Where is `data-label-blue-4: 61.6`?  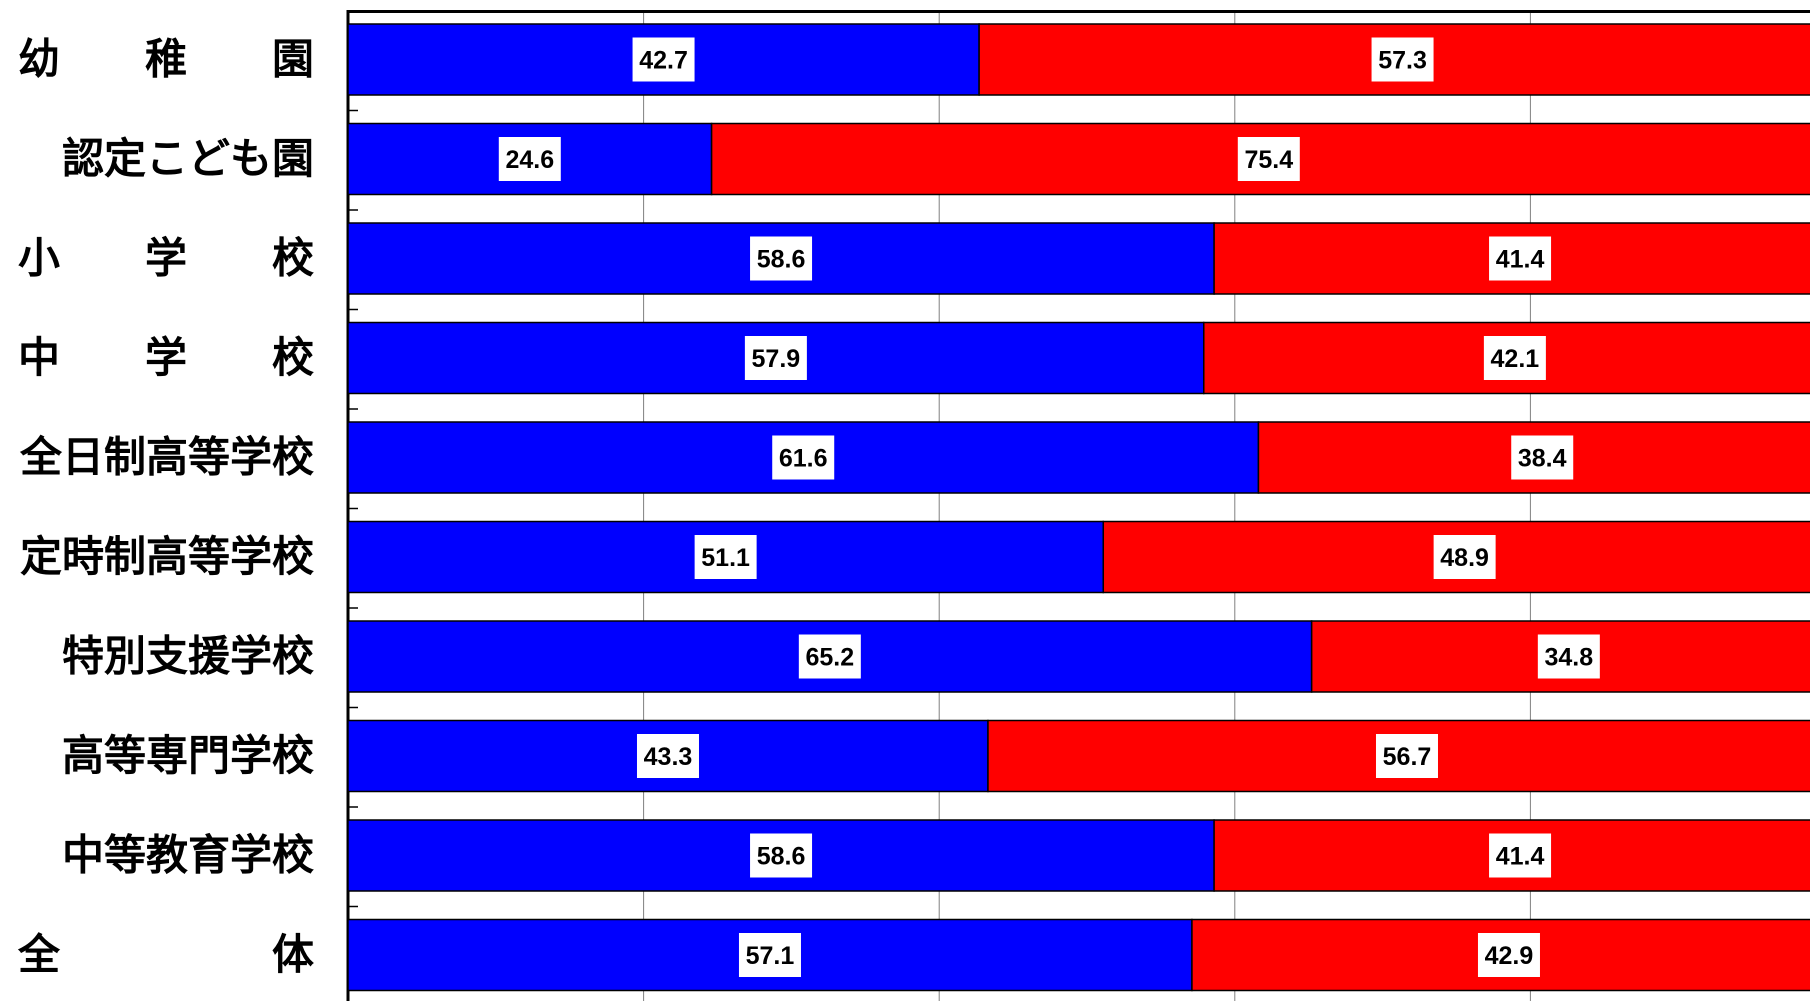 data-label-blue-4: 61.6 is located at coordinates (803, 459).